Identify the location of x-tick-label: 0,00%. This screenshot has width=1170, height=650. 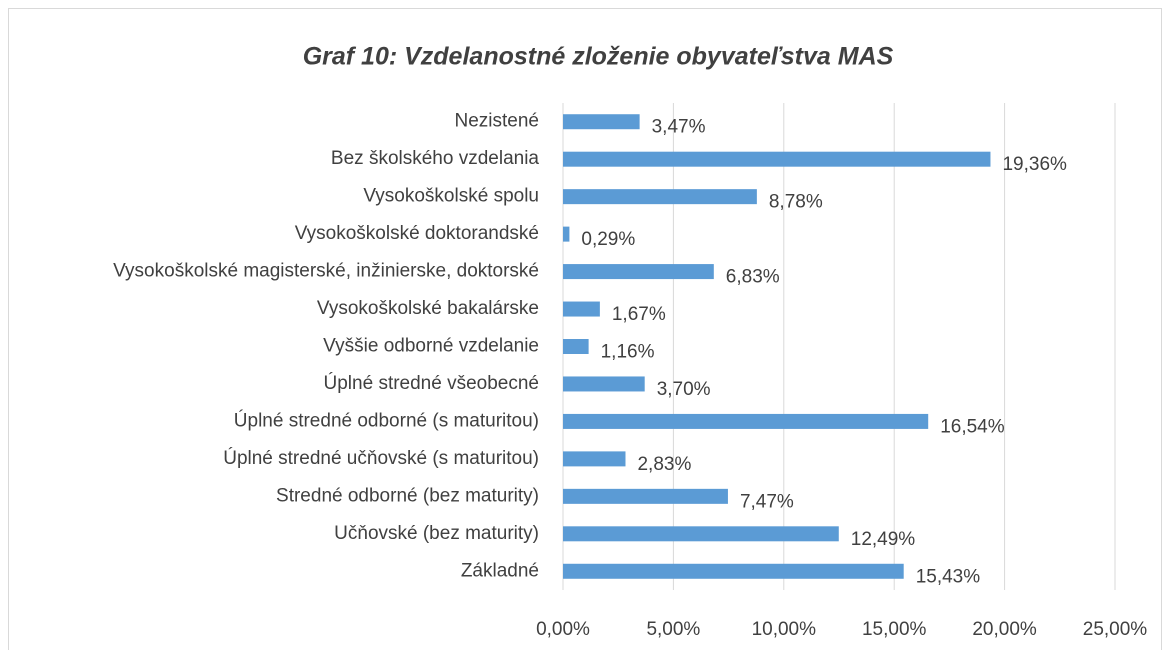
(563, 629).